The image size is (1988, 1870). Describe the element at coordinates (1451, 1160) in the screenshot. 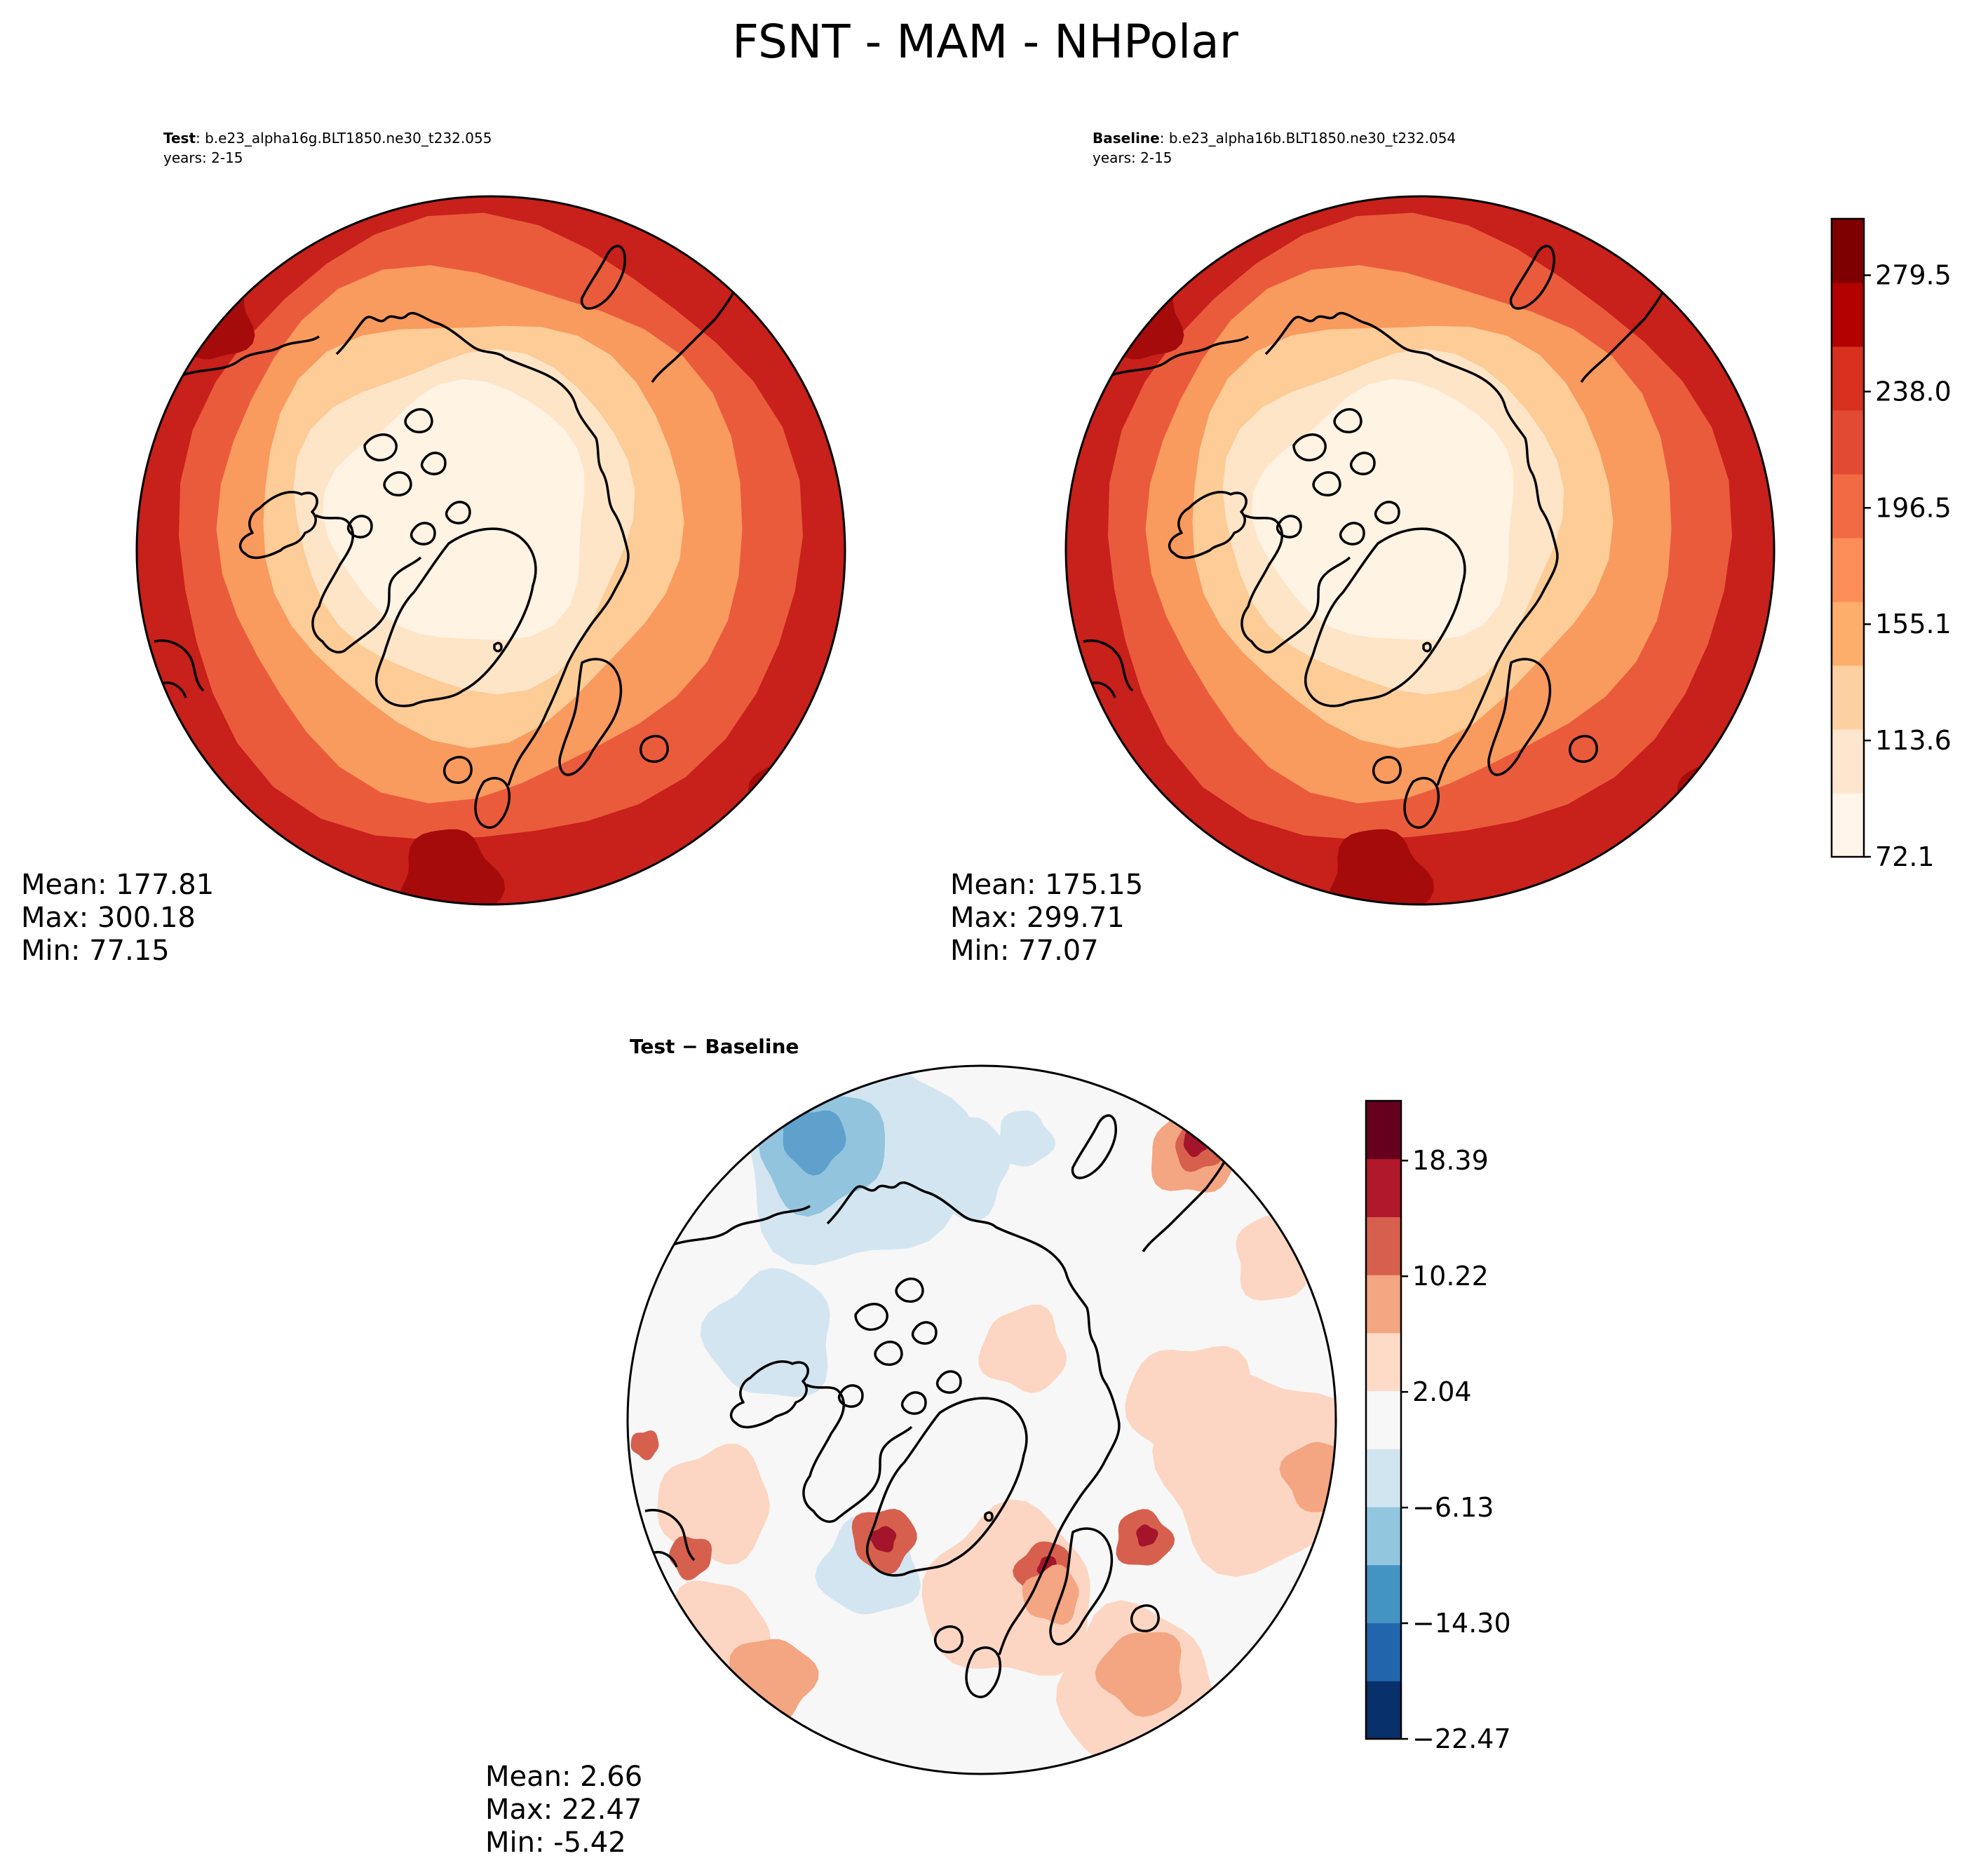

I see `colorbar-diff-tick-label: 18.39` at that location.